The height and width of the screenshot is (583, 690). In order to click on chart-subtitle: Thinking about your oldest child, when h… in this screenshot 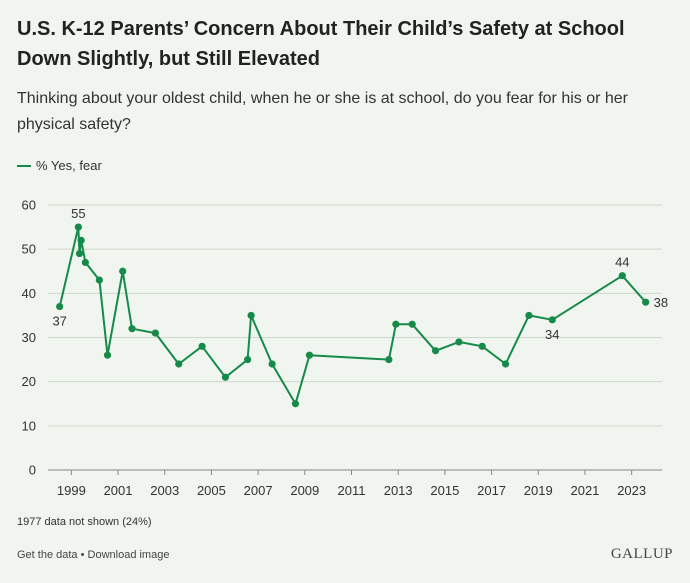, I will do `click(323, 111)`.